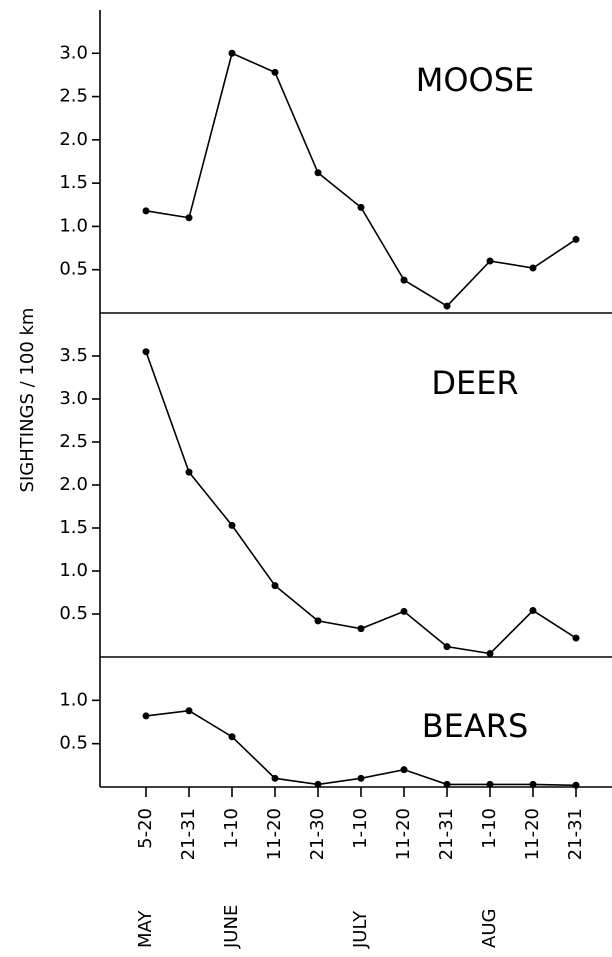  I want to click on x-tick-label: 21-30, so click(317, 834).